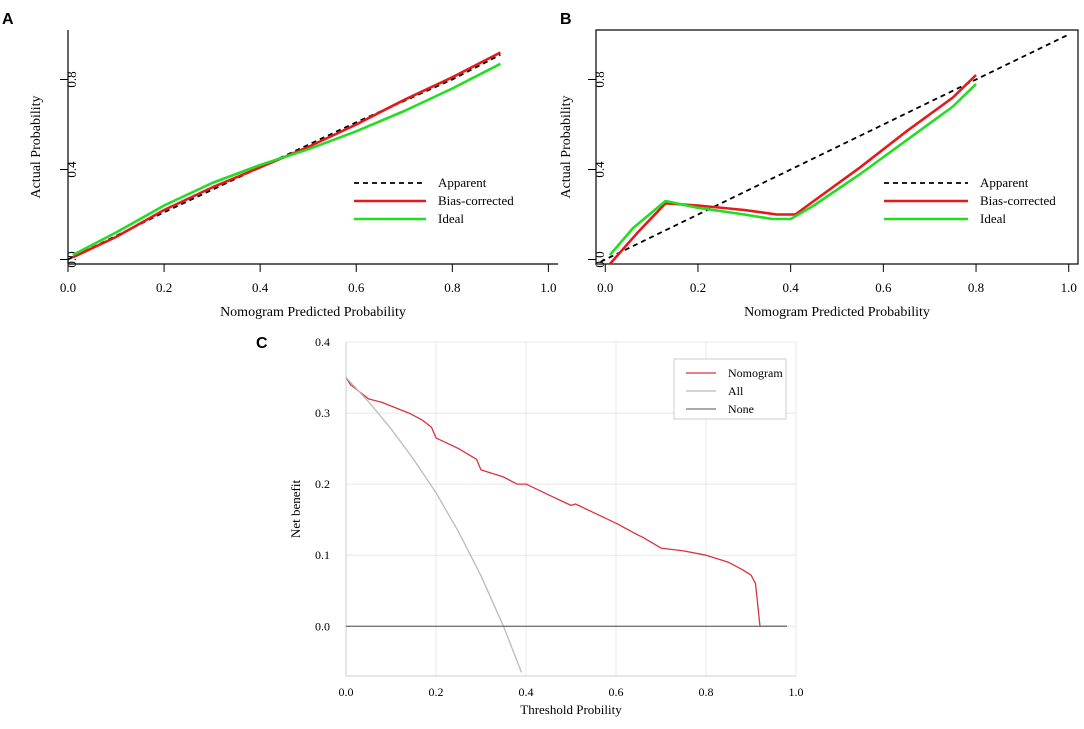 The image size is (1084, 729). Describe the element at coordinates (736, 391) in the screenshot. I see `legend-label: All` at that location.